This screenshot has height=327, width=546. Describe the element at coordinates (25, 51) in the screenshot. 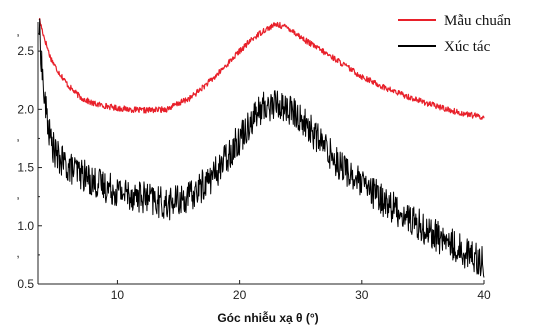

I see `y-tick-label: 2.5` at that location.